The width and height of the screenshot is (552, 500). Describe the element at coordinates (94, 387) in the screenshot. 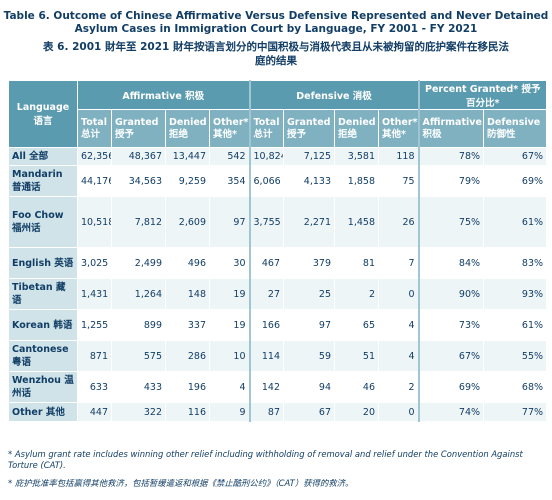

I see `cell-aff-total: 633` at that location.